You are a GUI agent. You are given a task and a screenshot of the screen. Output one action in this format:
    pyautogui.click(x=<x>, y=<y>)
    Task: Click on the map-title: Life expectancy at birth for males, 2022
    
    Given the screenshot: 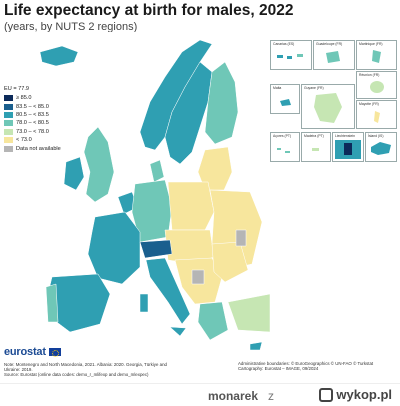 What is the action you would take?
    pyautogui.click(x=149, y=10)
    